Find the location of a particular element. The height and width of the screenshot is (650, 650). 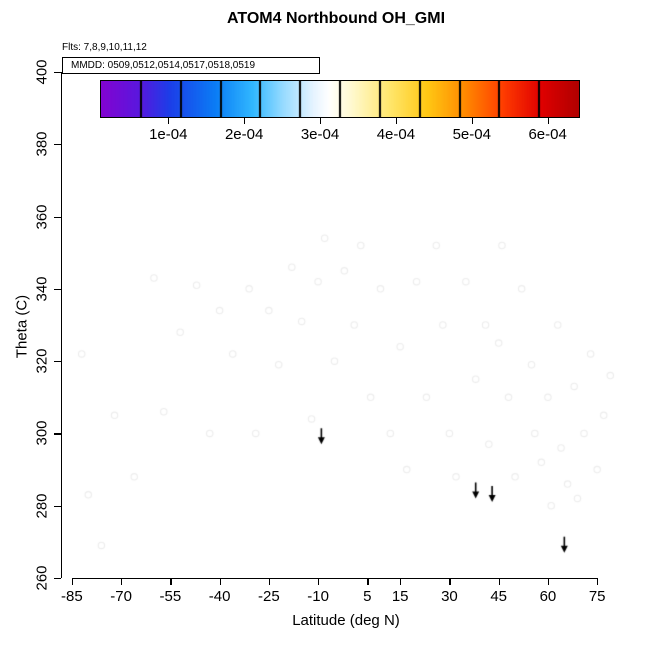

flights-subtitle: Flts: 7,8,9,10,11,12 is located at coordinates (104, 47).